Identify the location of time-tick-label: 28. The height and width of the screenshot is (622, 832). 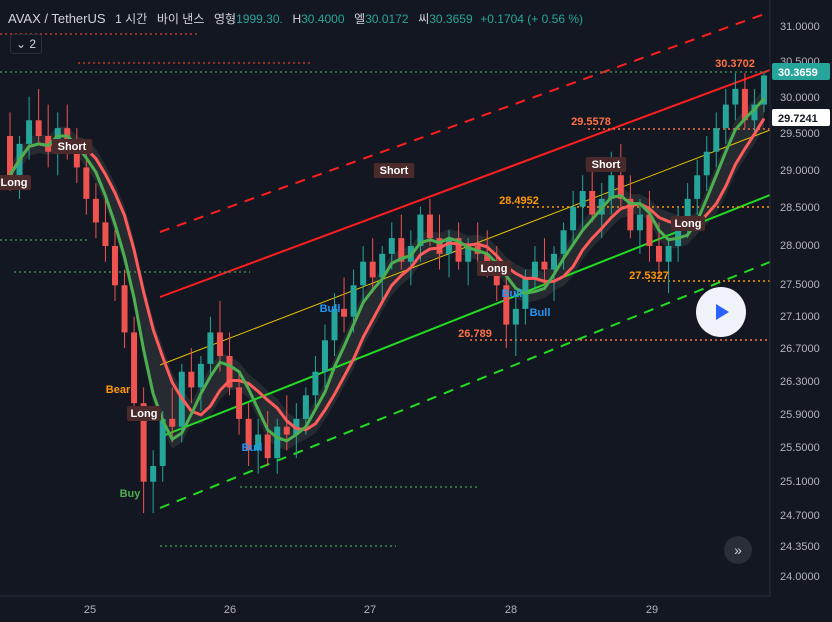
(511, 610).